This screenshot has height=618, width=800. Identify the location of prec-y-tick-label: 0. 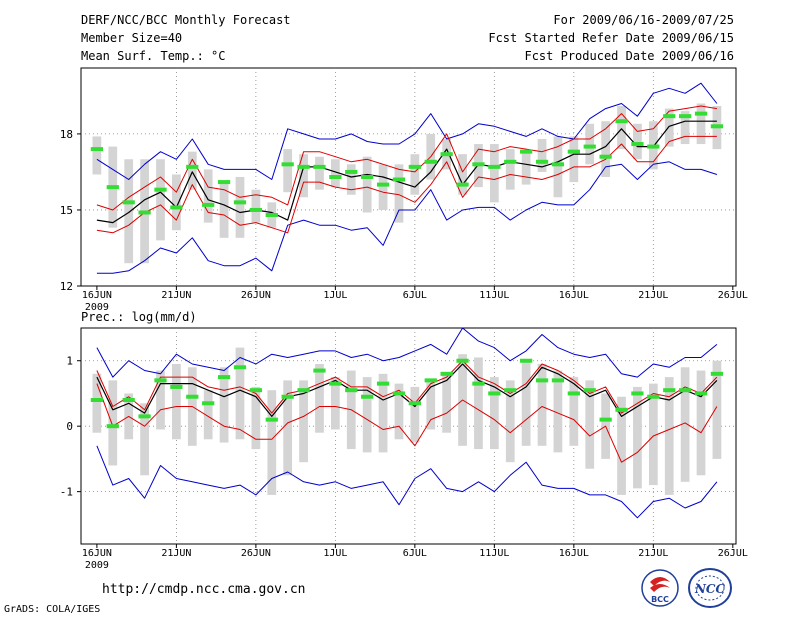
(69, 426).